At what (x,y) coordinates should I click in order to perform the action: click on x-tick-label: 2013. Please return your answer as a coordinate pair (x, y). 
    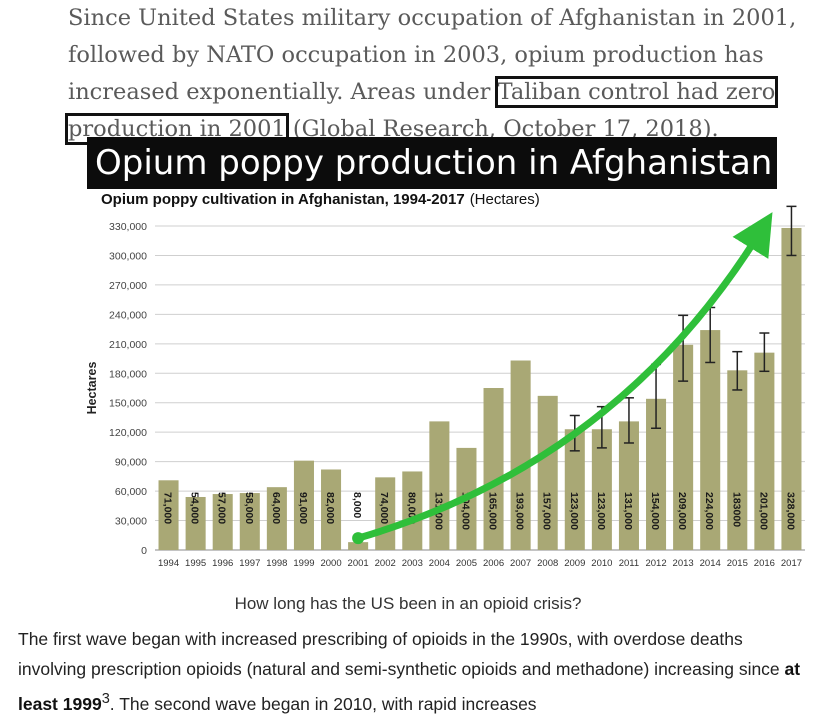
    Looking at the image, I should click on (683, 563).